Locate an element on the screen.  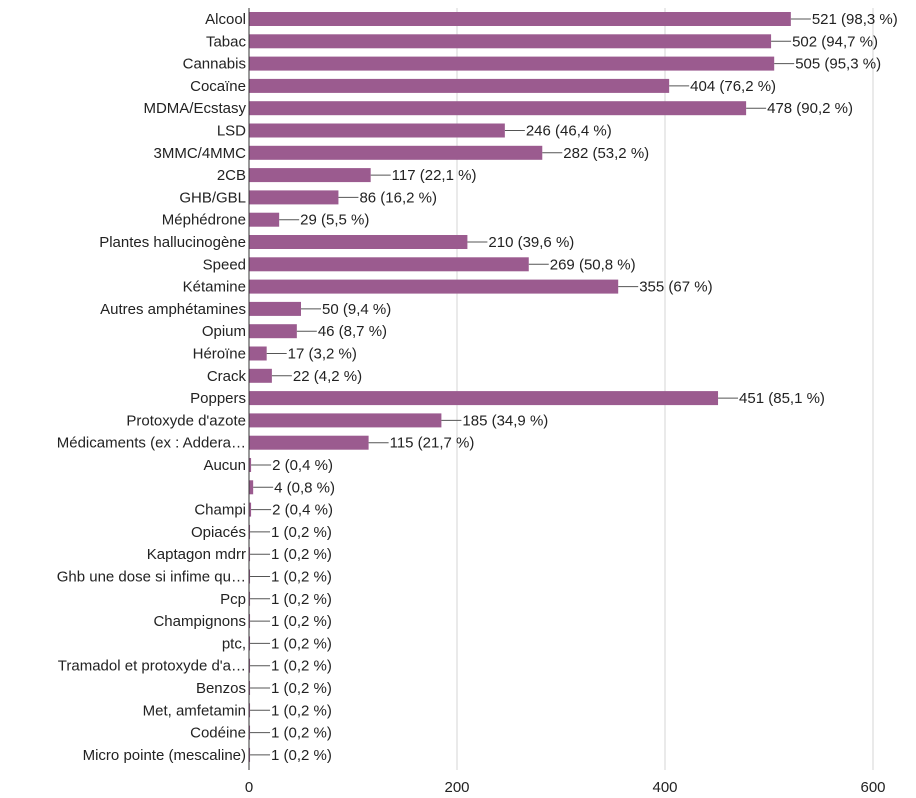
category-label: Méphédrone is located at coordinates (204, 220).